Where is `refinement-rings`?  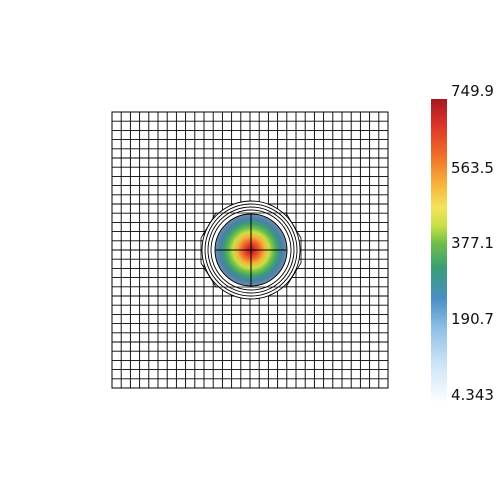 refinement-rings is located at coordinates (251, 250).